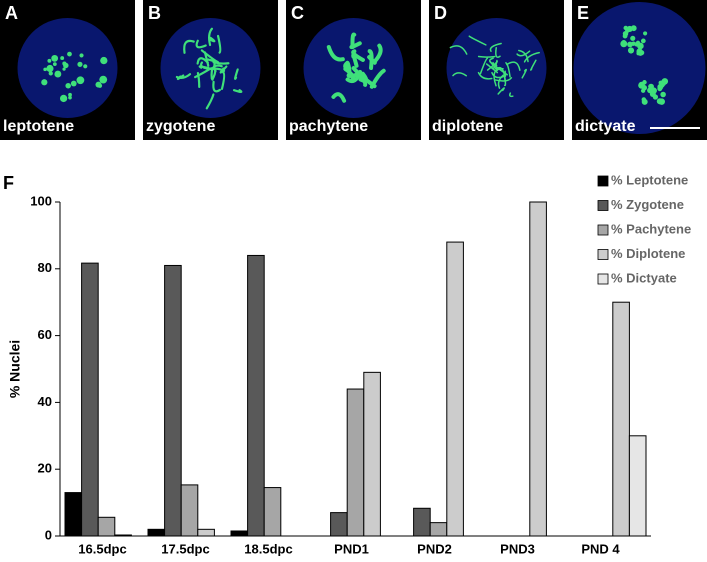 The height and width of the screenshot is (562, 707). What do you see at coordinates (649, 179) in the screenshot?
I see `legend-label: % Leptotene` at bounding box center [649, 179].